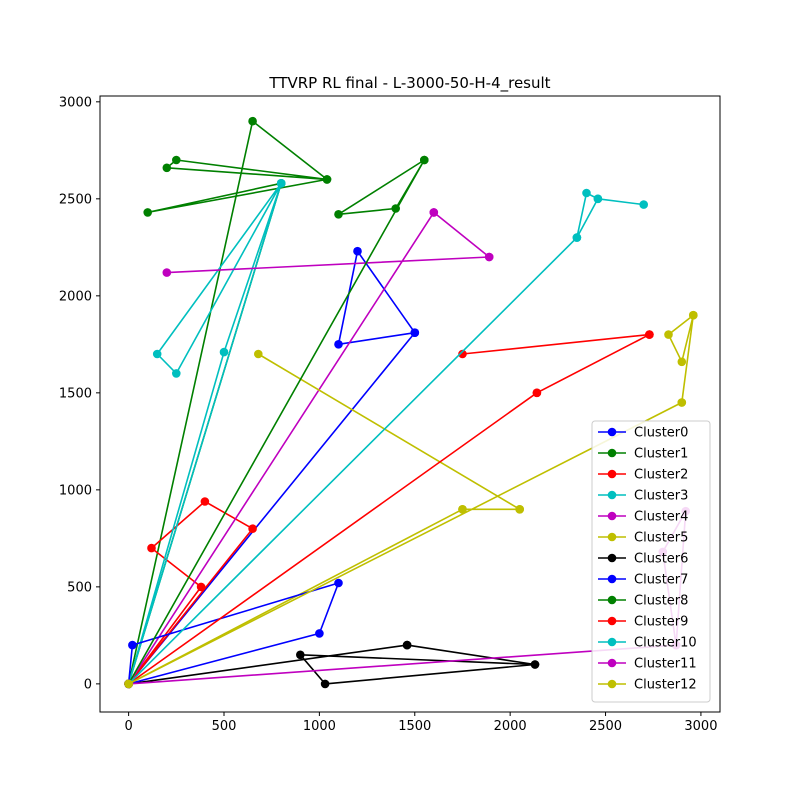 This screenshot has height=800, width=800. Describe the element at coordinates (128, 726) in the screenshot. I see `x-tick-label: 0` at that location.